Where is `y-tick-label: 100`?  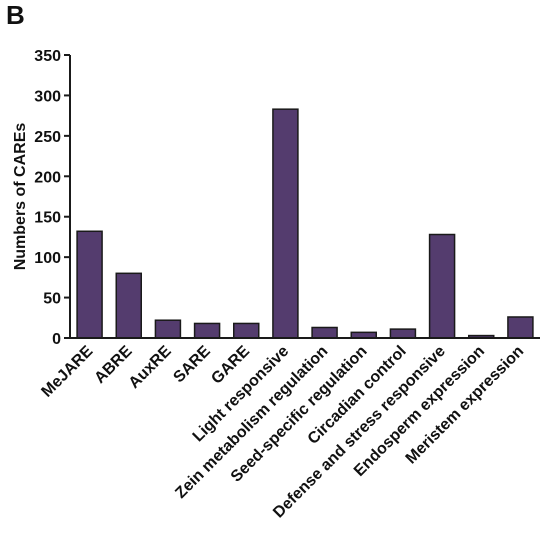 y-tick-label: 100 is located at coordinates (47, 258).